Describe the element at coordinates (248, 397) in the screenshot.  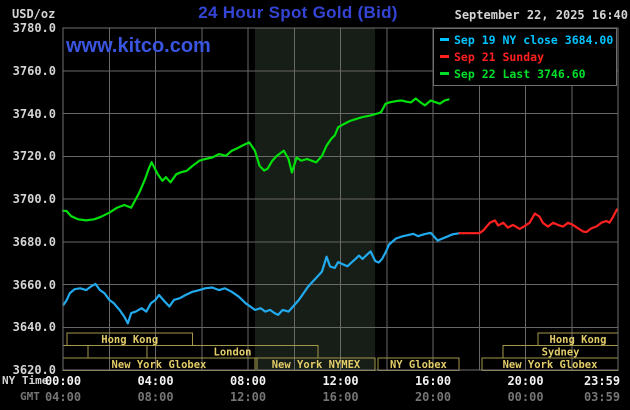
I see `x-tick-gmt: 12:00` at that location.